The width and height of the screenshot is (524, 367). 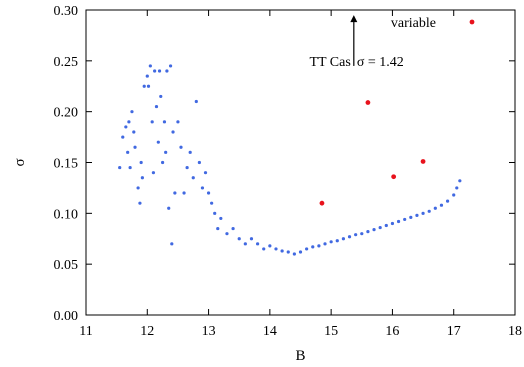 I want to click on x-tick-label: 13, so click(x=209, y=331).